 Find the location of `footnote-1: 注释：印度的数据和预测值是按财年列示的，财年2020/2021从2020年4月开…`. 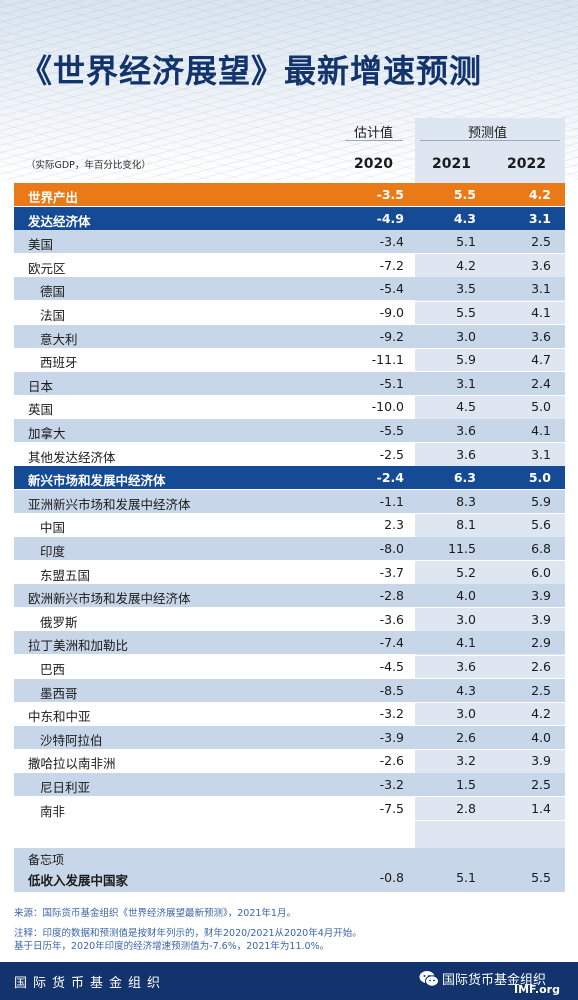

footnote-1: 注释：印度的数据和预测值是按财年列示的，财年2020/2021从2020年4月开… is located at coordinates (188, 933).